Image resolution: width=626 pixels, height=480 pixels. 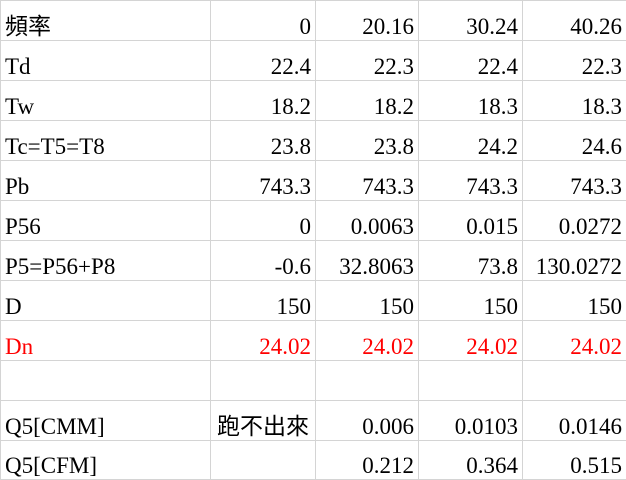 I want to click on cell-value: 0.0063, so click(x=367, y=221).